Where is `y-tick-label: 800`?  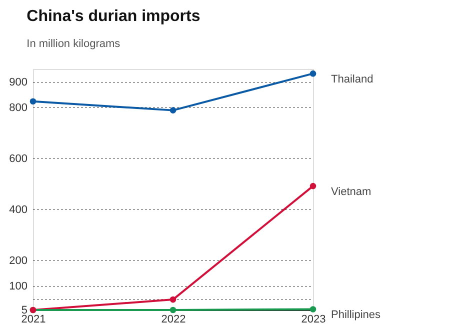
y-tick-label: 800 is located at coordinates (18, 108).